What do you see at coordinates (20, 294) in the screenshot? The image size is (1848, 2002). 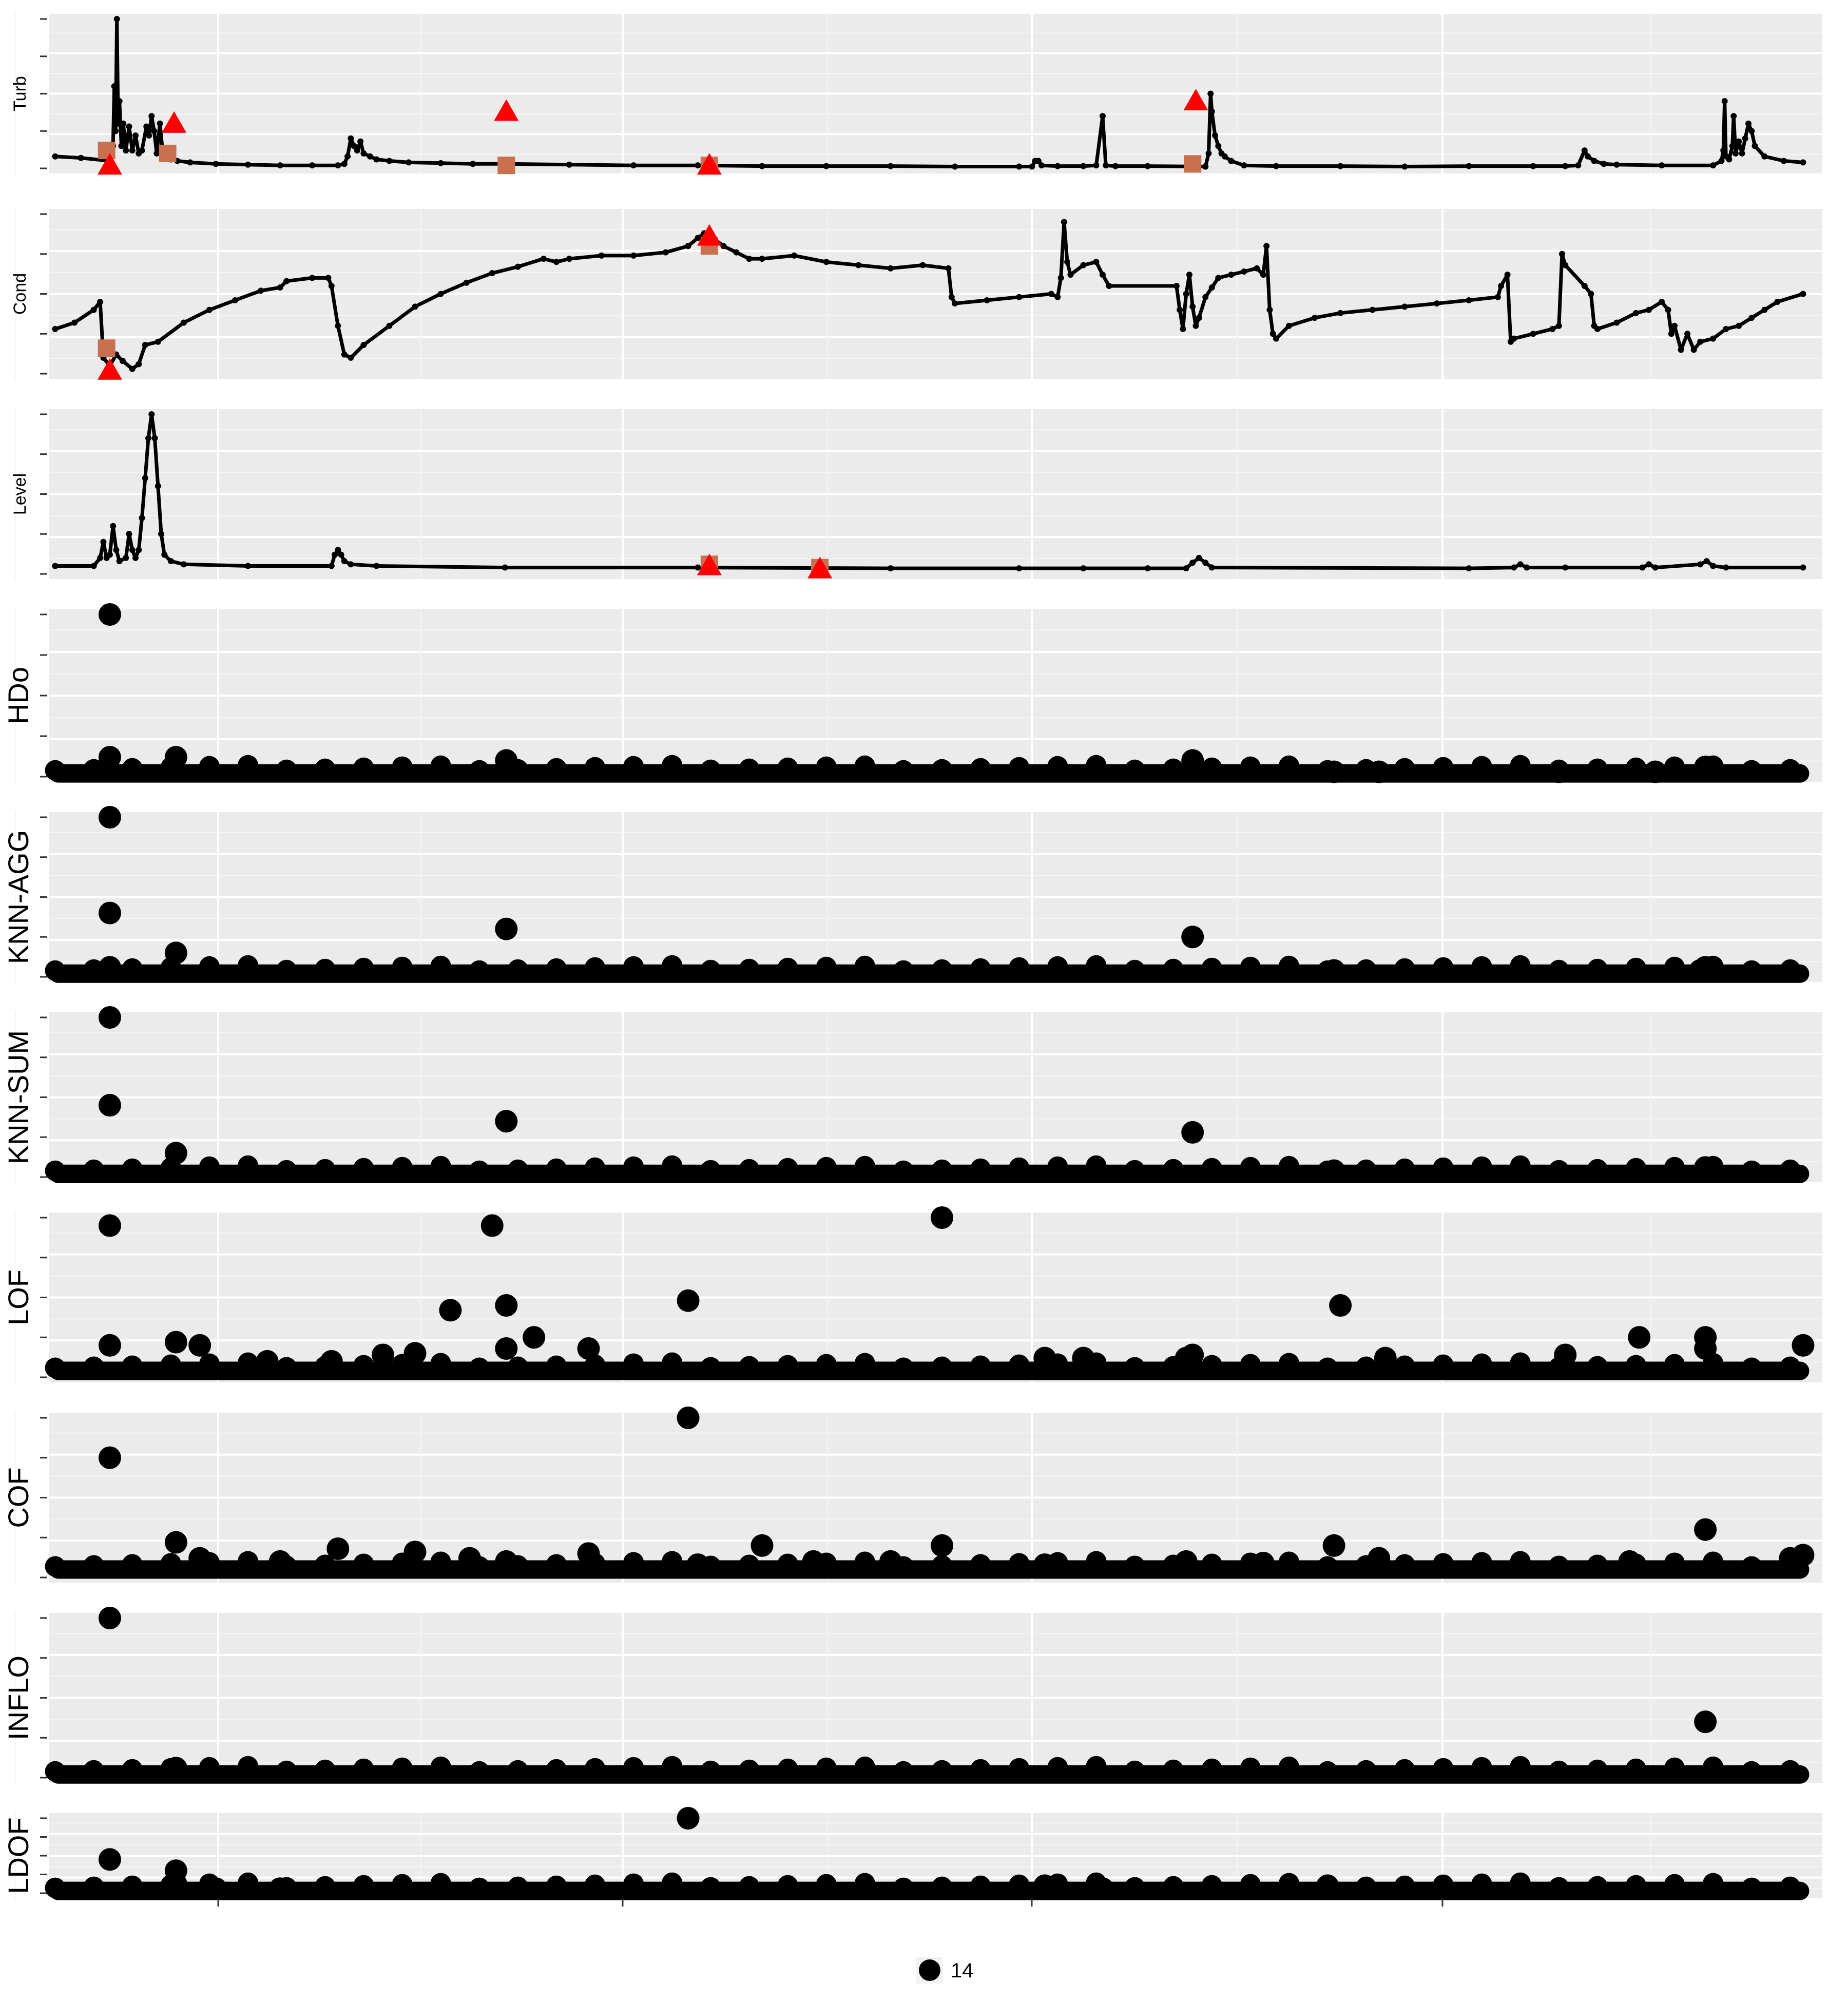 I see `panel-label-cond: Cond` at bounding box center [20, 294].